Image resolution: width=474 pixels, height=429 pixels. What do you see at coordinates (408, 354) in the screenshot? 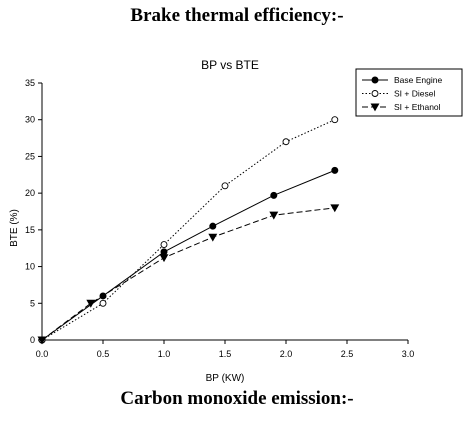
I see `x-tick-label: 3.0` at bounding box center [408, 354].